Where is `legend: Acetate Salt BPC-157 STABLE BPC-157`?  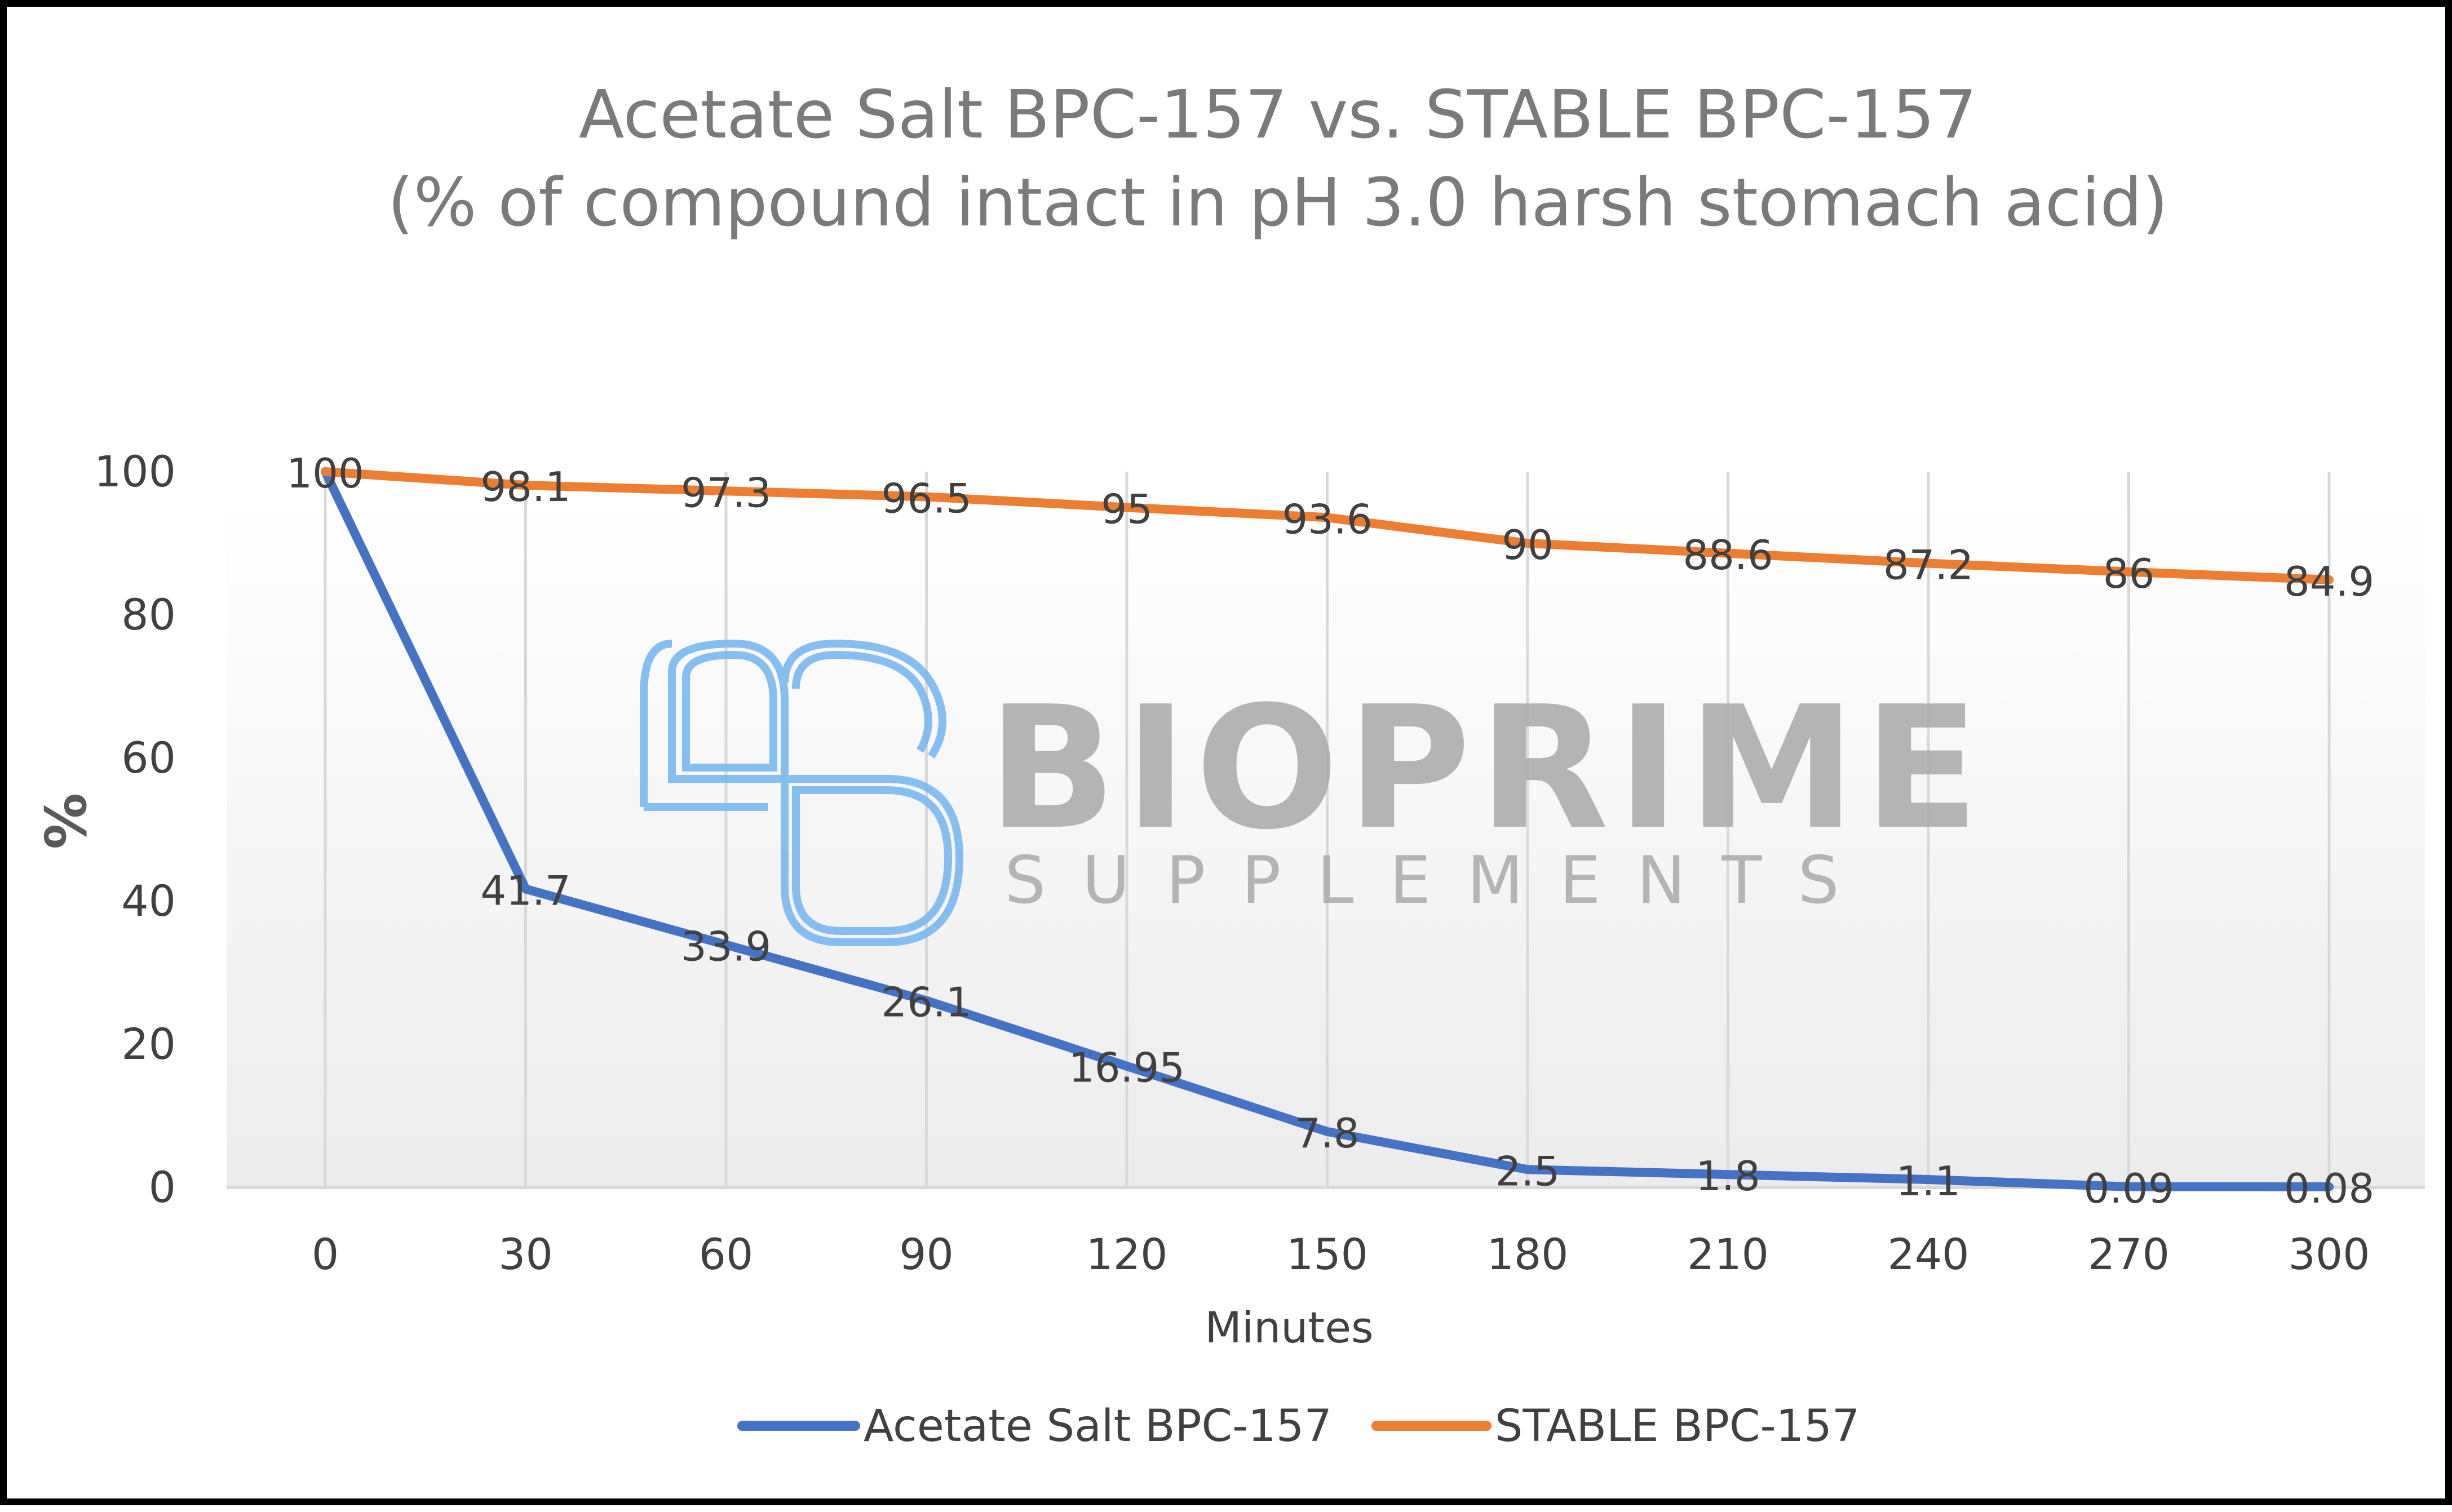
legend: Acetate Salt BPC-157 STABLE BPC-157 is located at coordinates (1299, 1426).